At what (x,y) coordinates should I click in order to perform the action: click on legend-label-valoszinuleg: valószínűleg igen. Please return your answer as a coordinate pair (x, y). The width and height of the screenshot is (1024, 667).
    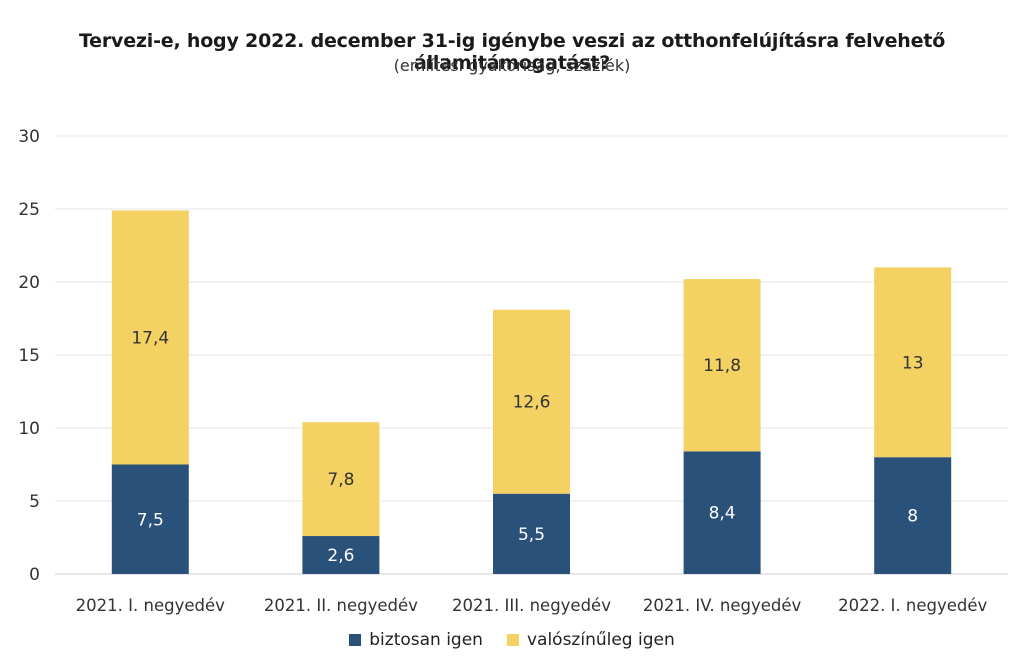
    Looking at the image, I should click on (600, 640).